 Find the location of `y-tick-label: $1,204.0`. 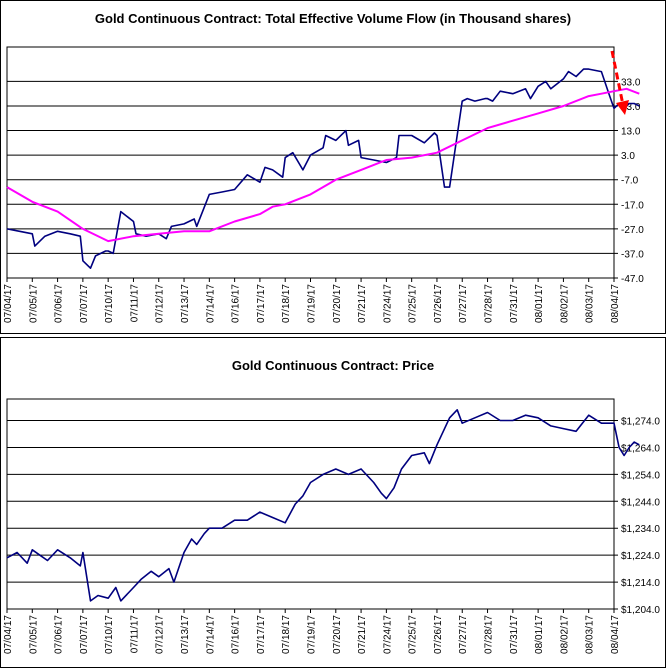

y-tick-label: $1,204.0 is located at coordinates (640, 610).